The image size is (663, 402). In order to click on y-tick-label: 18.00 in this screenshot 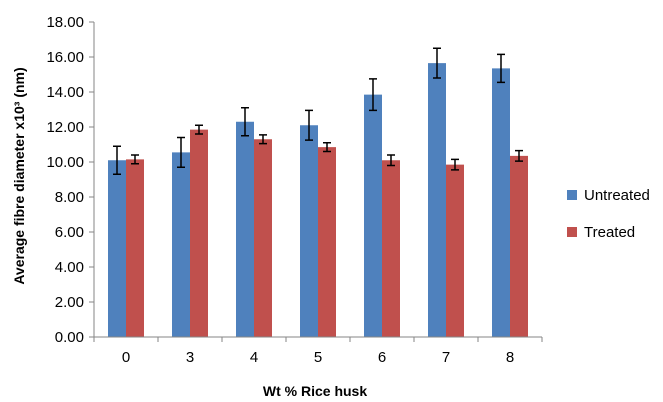, I will do `click(65, 22)`.